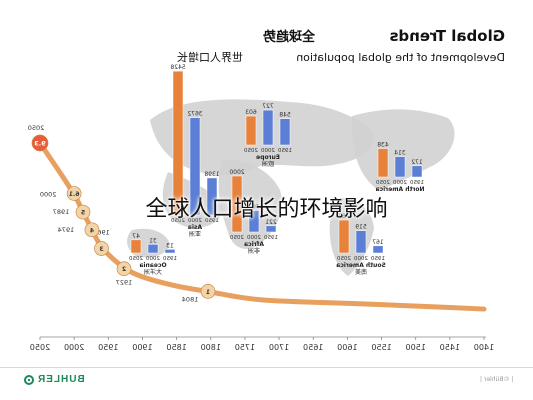 The height and width of the screenshot is (400, 533). What do you see at coordinates (66, 230) in the screenshot?
I see `milestone-year: 1974` at bounding box center [66, 230].